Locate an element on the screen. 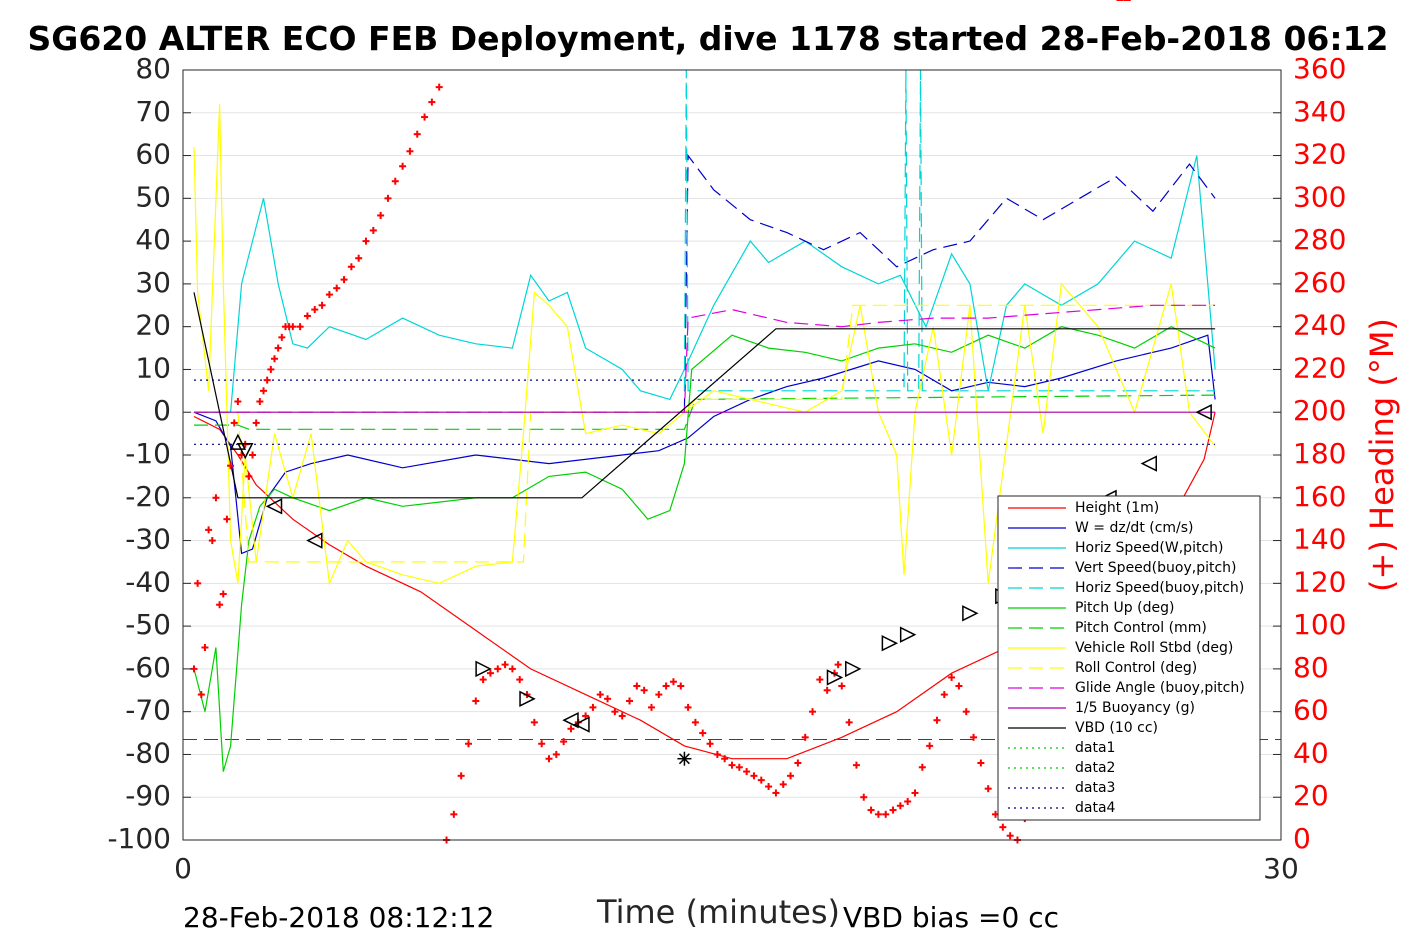 The width and height of the screenshot is (1417, 945). right-tick-label: 180 is located at coordinates (1319, 453).